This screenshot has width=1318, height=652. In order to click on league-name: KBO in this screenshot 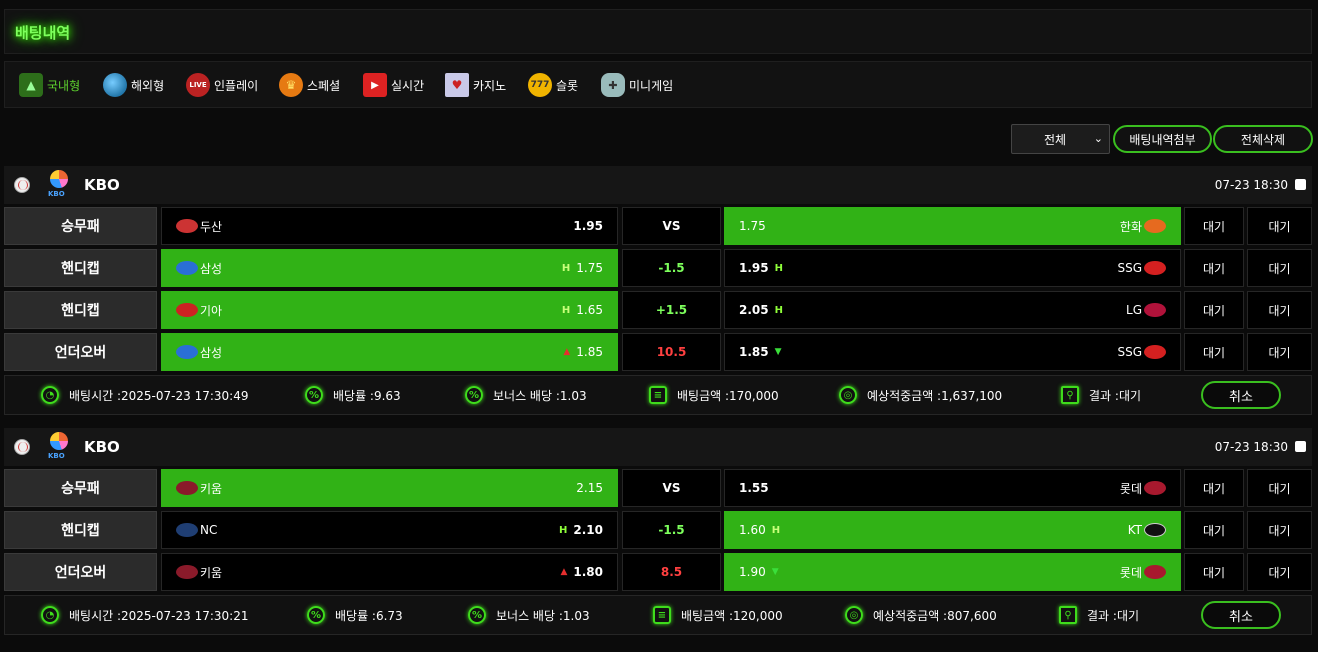, I will do `click(102, 185)`.